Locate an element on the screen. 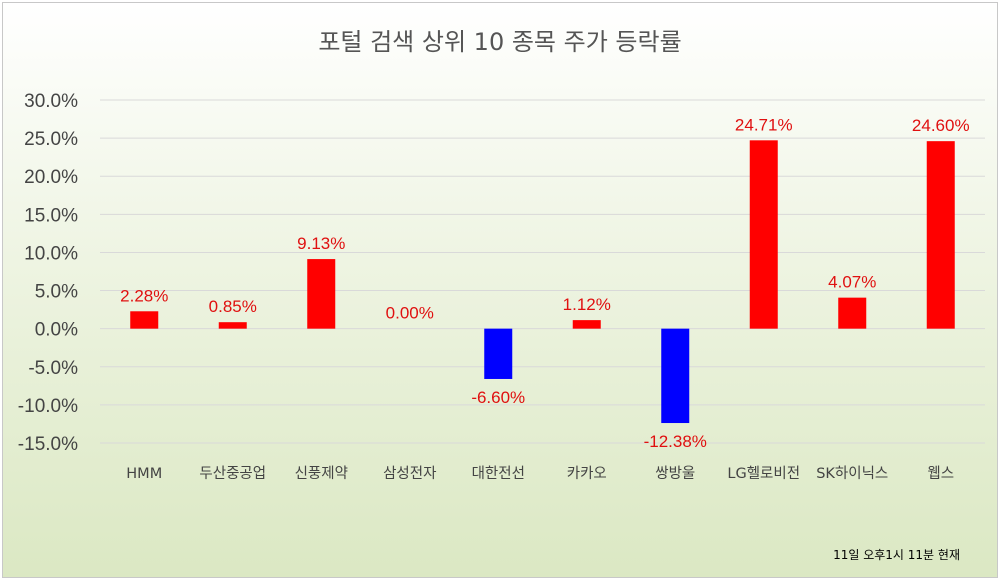 The width and height of the screenshot is (1000, 580). y-tick-label: 5.0% is located at coordinates (56, 292).